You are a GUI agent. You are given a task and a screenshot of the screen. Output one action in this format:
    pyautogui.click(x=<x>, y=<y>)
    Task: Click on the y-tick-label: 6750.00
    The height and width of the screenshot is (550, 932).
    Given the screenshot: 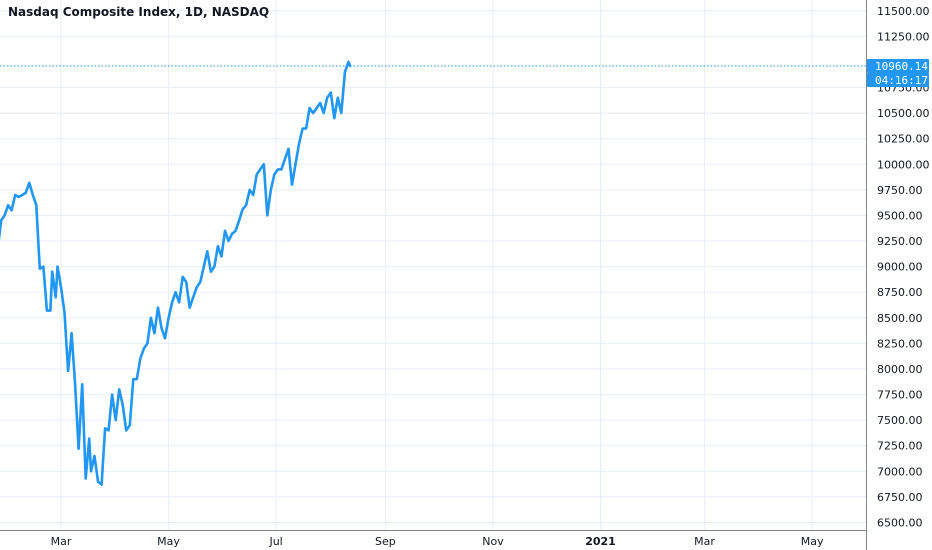 What is the action you would take?
    pyautogui.click(x=900, y=497)
    